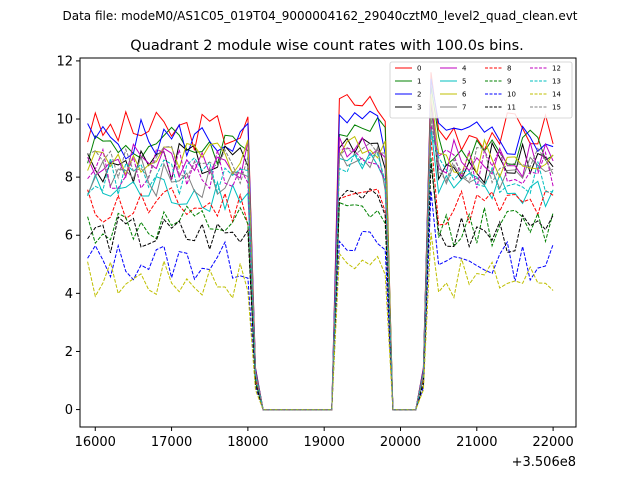 The height and width of the screenshot is (480, 640). What do you see at coordinates (556, 95) in the screenshot?
I see `legend-label-14: 14` at bounding box center [556, 95].